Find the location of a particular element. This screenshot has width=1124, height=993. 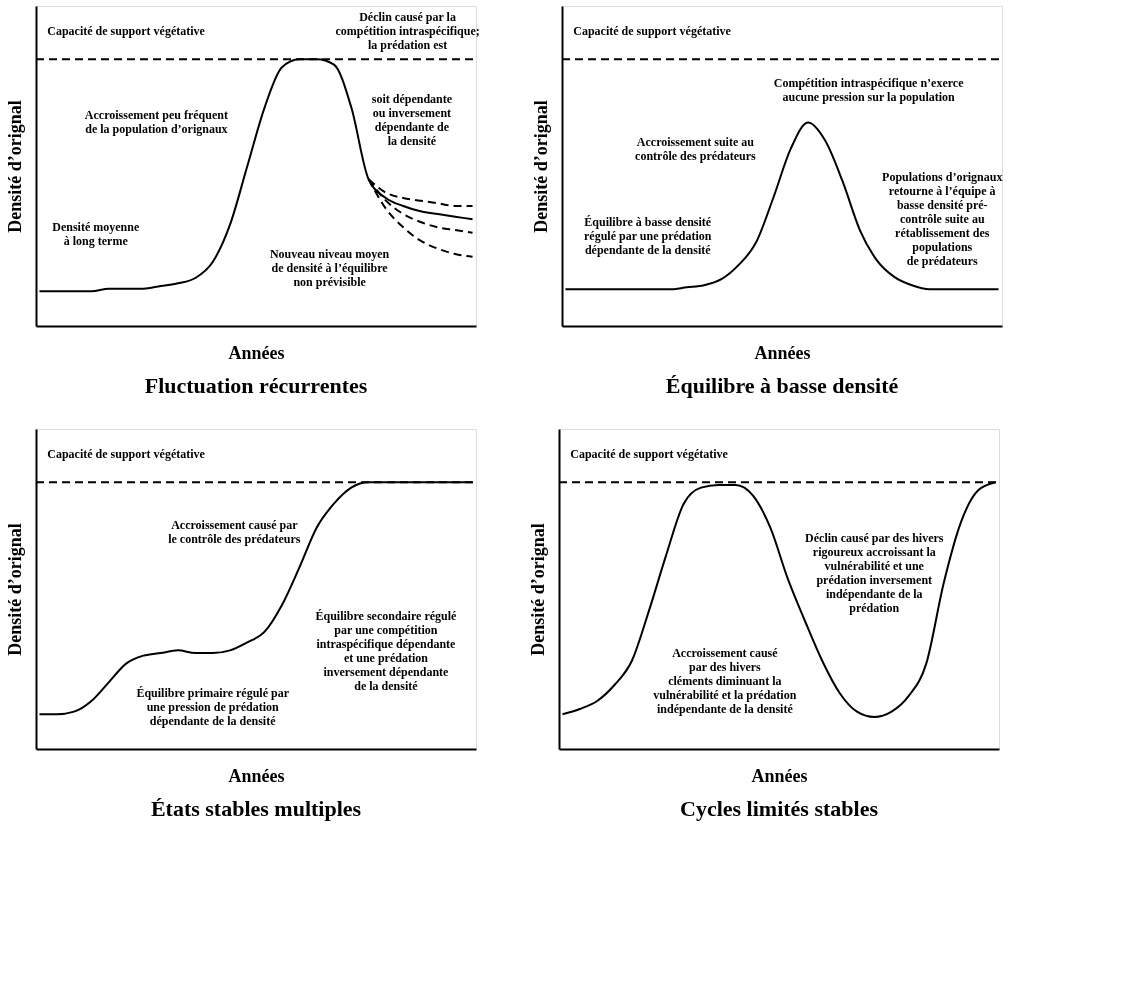

annotation: Équilibre secondaire régulé par une compétition intraspécifique dépendante et une prédation inversement dépendante de la densité is located at coordinates (386, 650).